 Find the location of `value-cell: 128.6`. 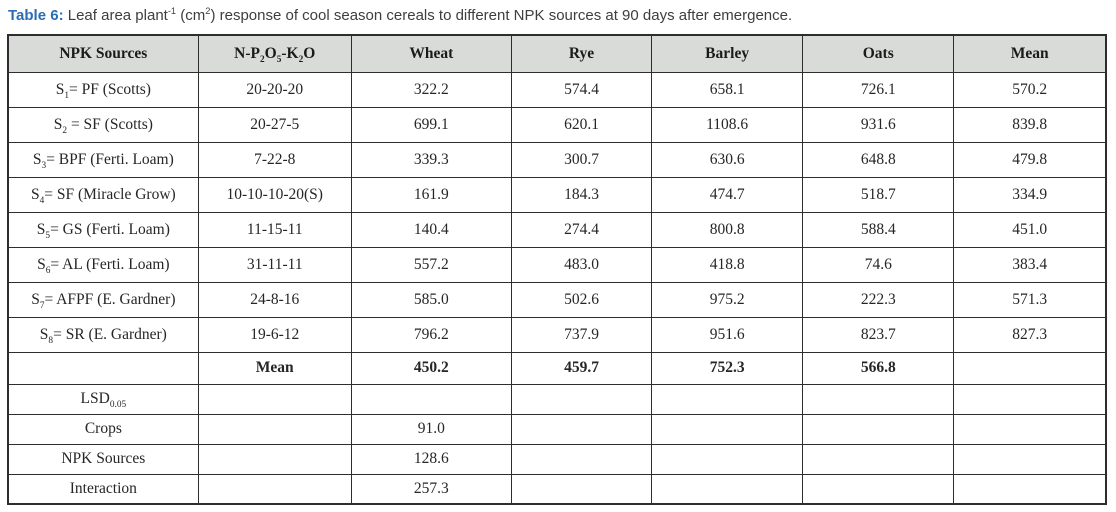

value-cell: 128.6 is located at coordinates (431, 459).